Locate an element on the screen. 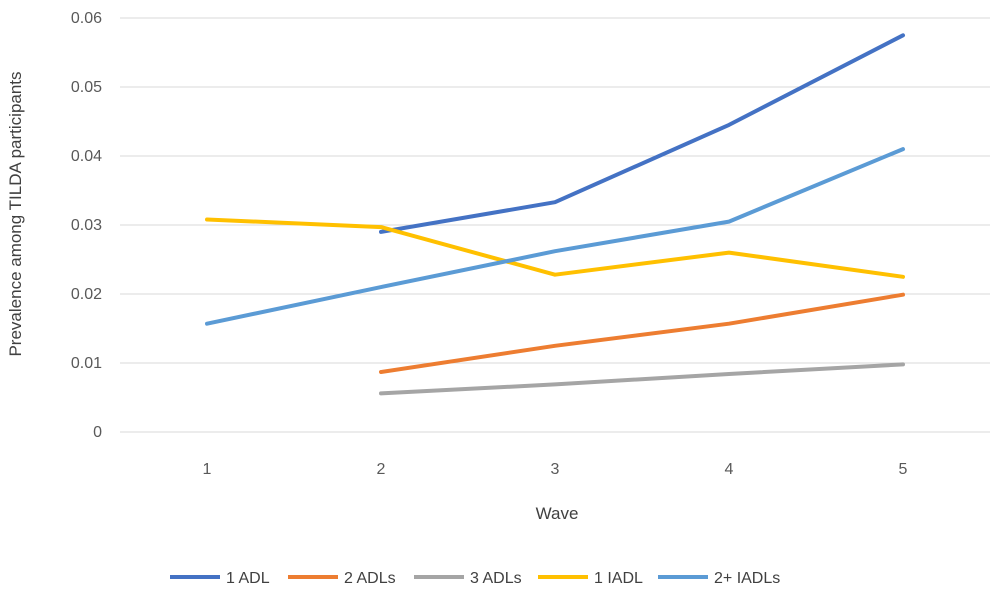 Image resolution: width=1000 pixels, height=594 pixels. x-tick-label: 4 is located at coordinates (729, 469).